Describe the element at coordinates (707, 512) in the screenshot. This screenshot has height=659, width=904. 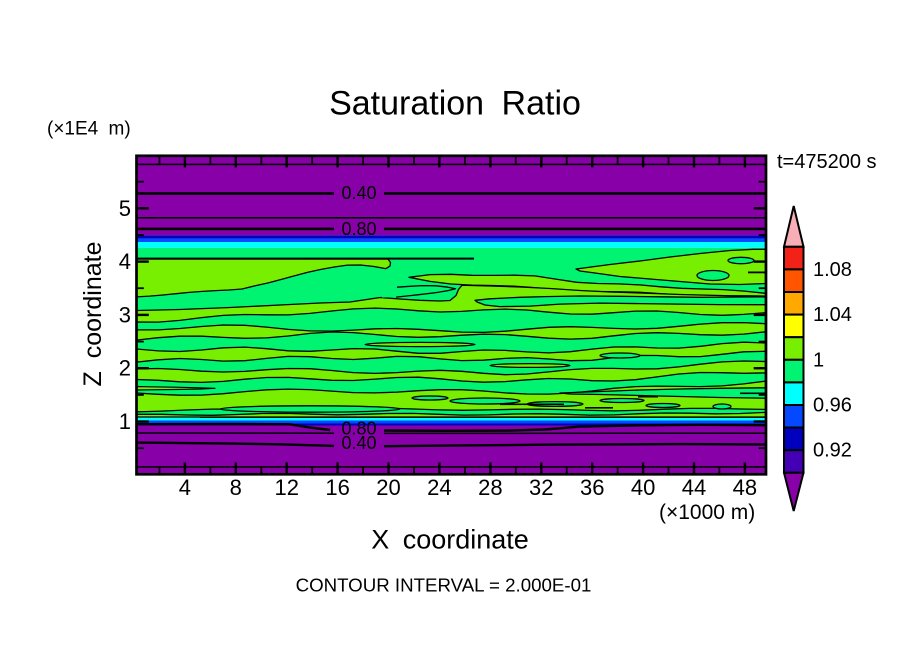
I see `svg-text: (×1000 m)` at that location.